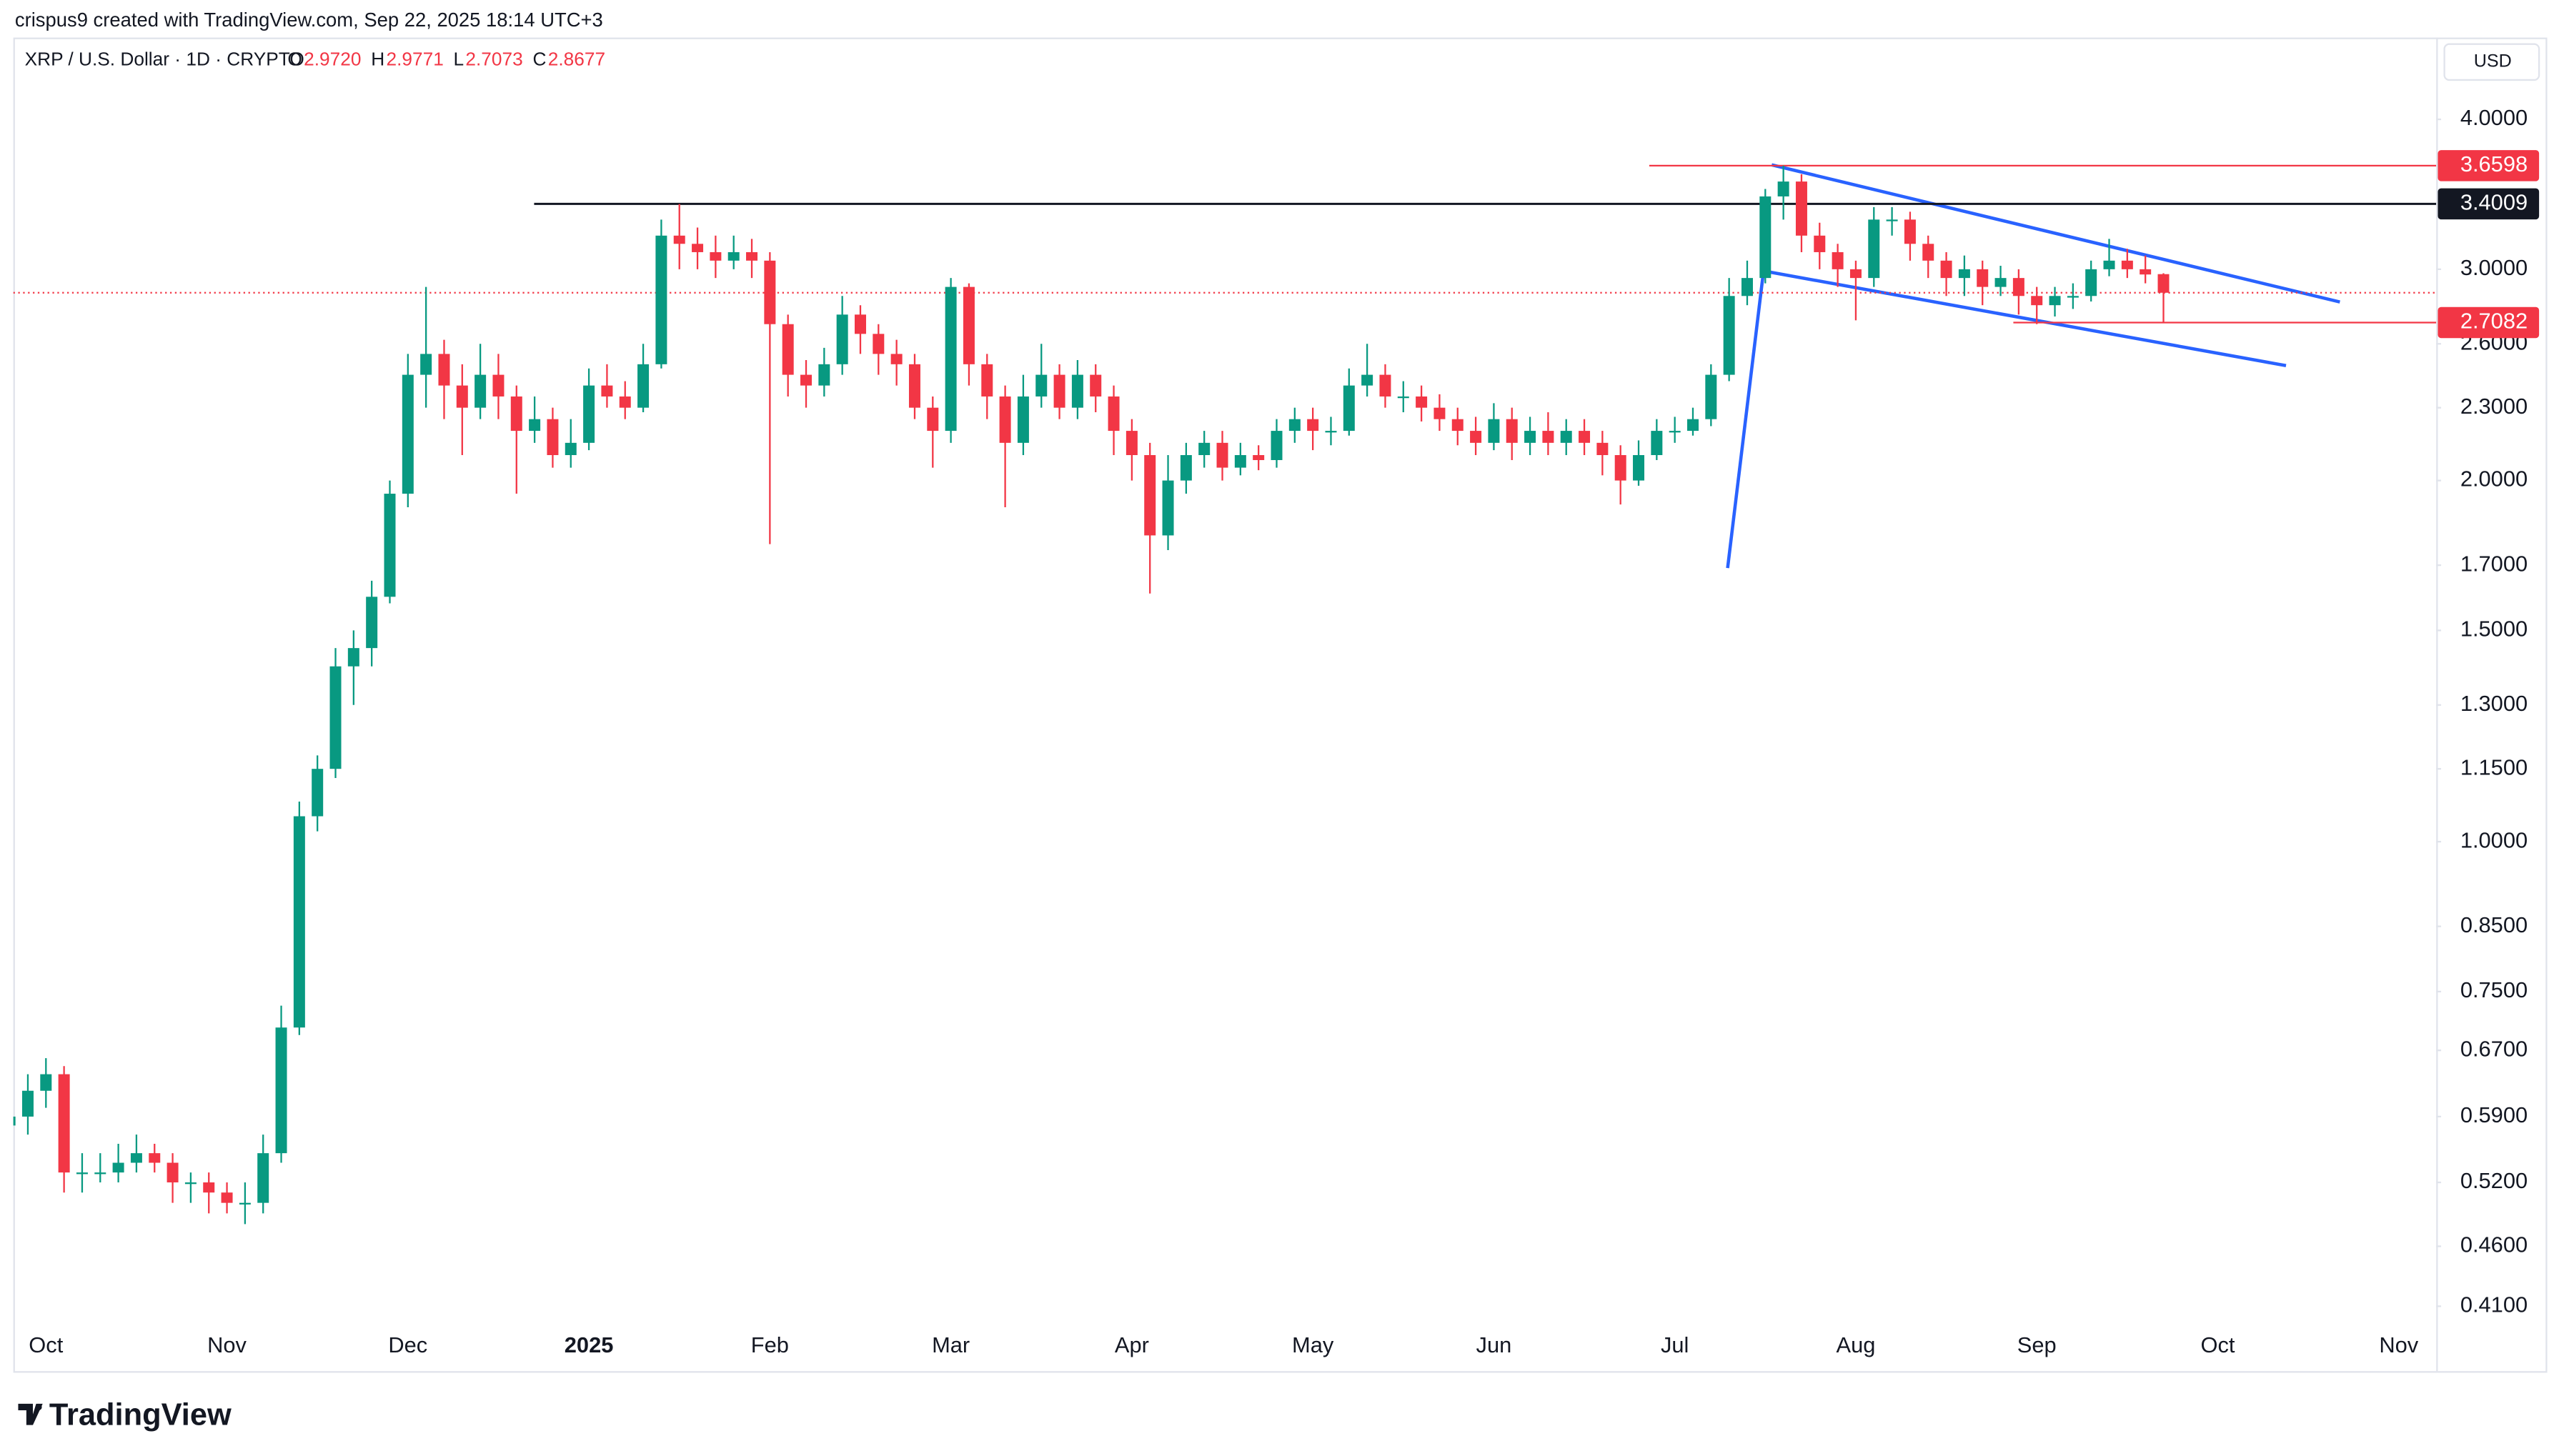 This screenshot has height=1456, width=2554. Describe the element at coordinates (2494, 321) in the screenshot. I see `price-badge-label: 2.7082` at that location.